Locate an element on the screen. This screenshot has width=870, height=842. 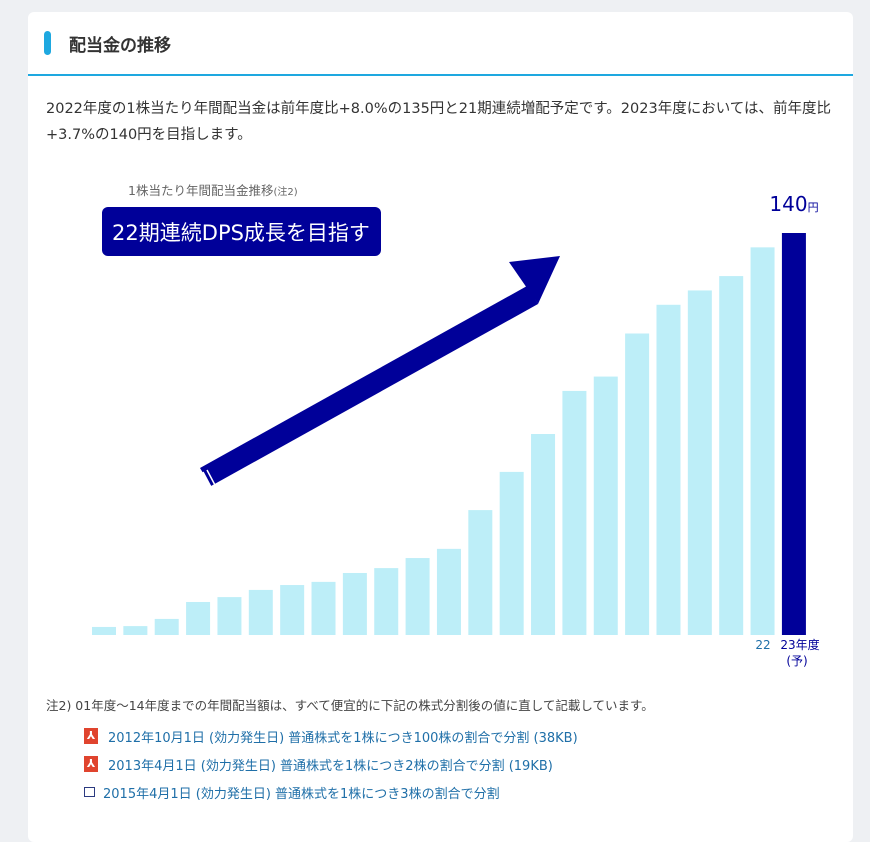
chart-title: 1株当たり年間配当金推移(注2) is located at coordinates (213, 190).